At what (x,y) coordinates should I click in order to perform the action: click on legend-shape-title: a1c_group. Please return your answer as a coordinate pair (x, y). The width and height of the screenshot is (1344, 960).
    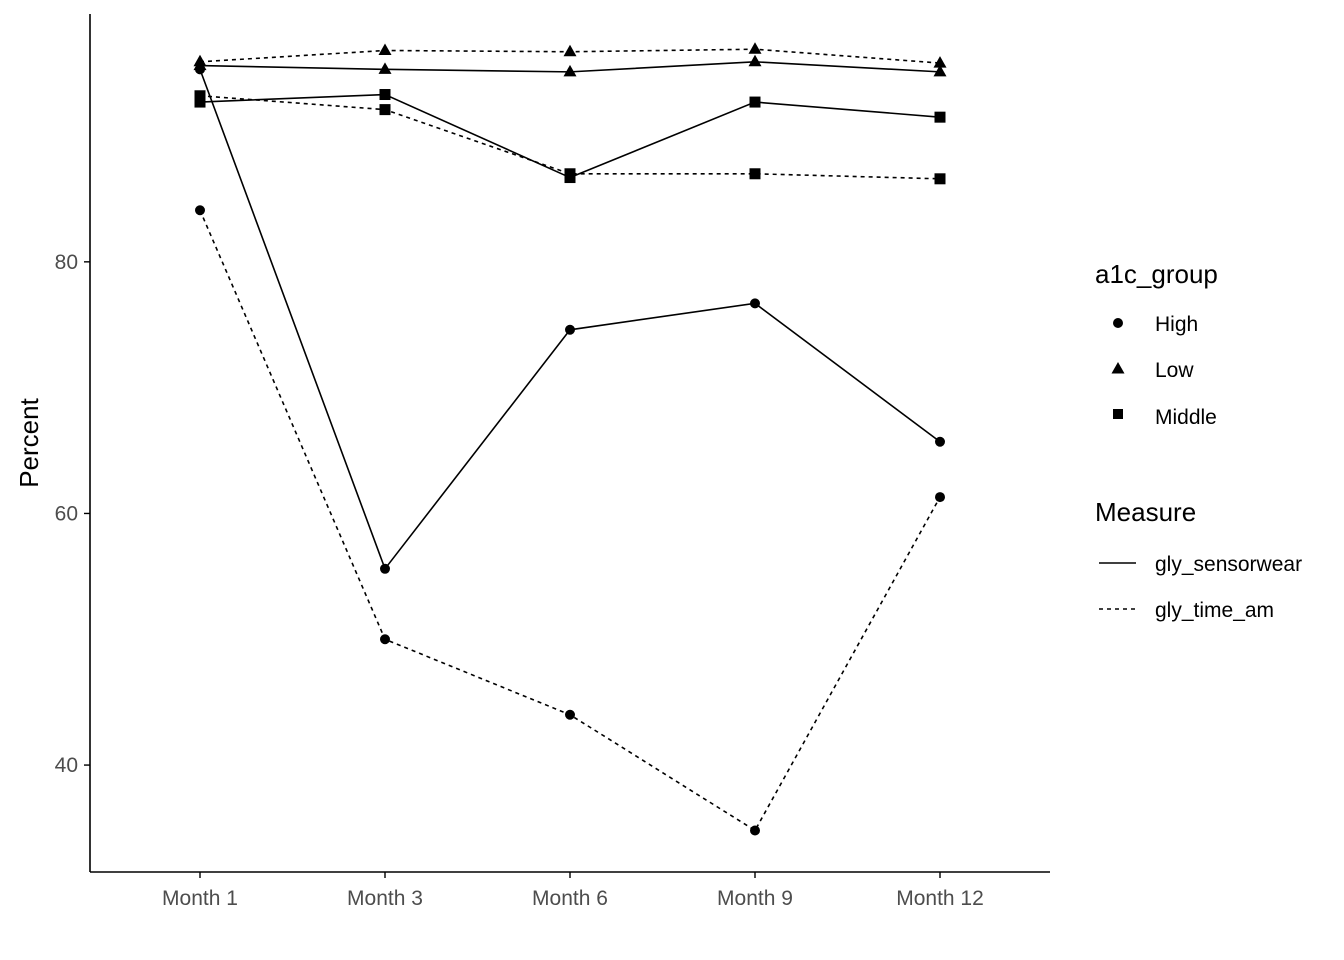
    Looking at the image, I should click on (1156, 274).